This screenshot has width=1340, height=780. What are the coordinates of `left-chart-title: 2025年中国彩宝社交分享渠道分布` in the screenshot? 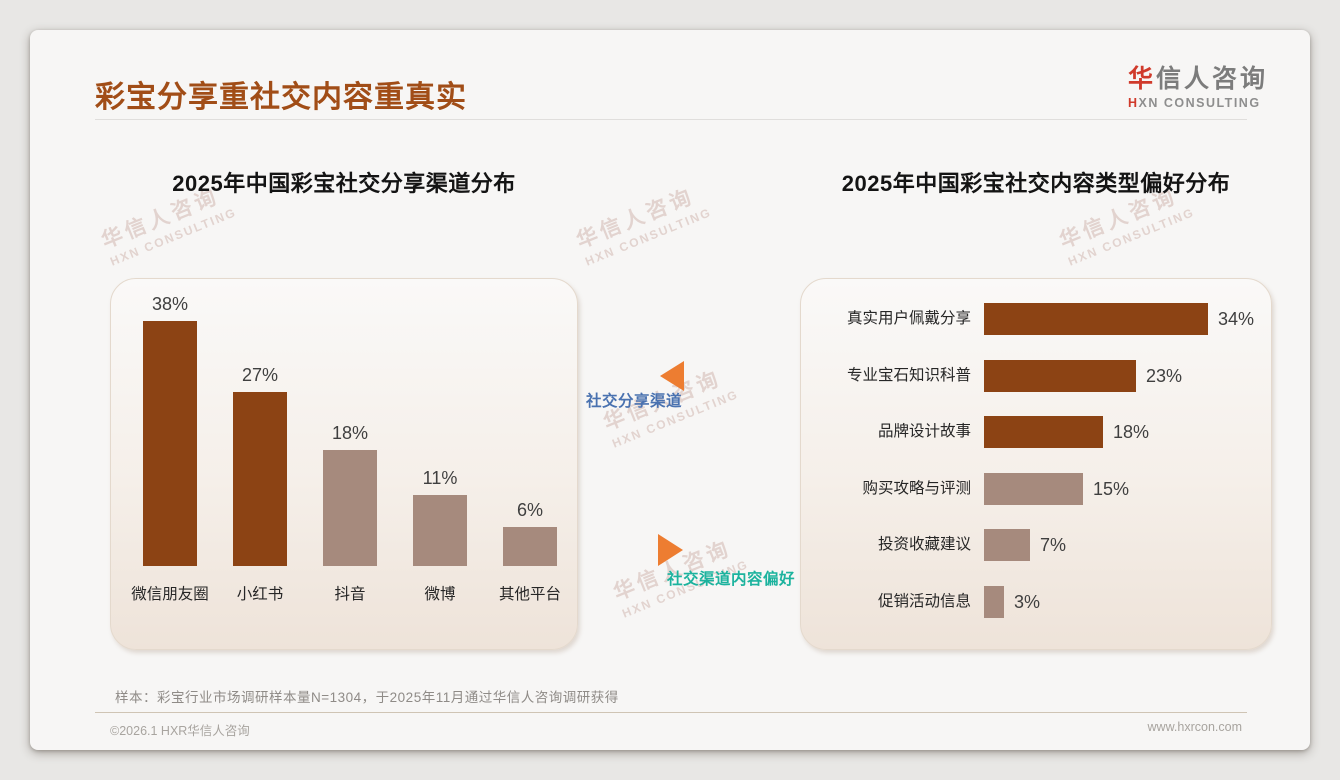 It's located at (344, 183).